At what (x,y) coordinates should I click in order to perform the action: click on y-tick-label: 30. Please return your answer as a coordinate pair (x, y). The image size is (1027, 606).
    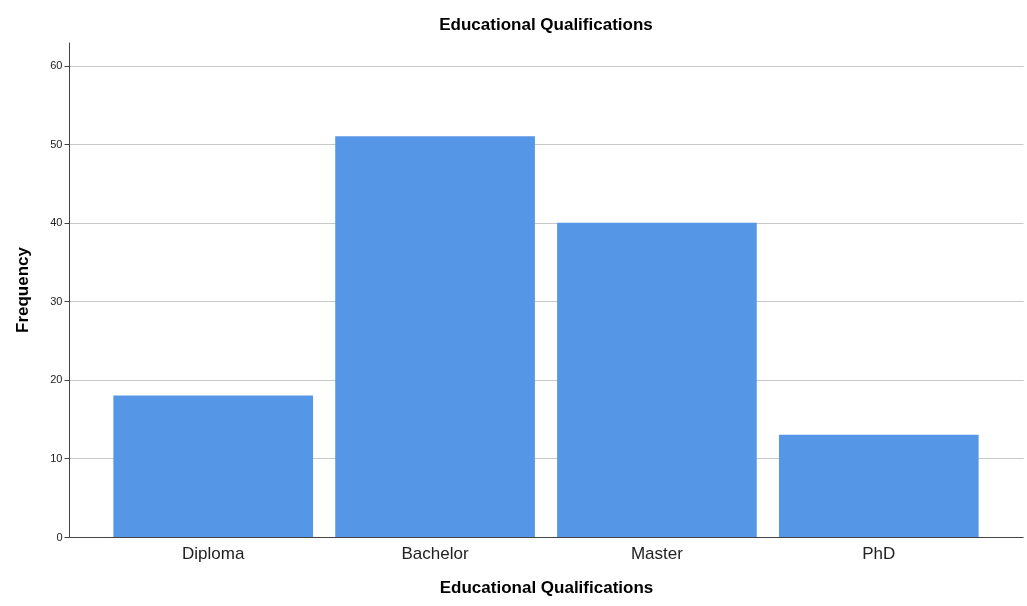
    Looking at the image, I should click on (56, 300).